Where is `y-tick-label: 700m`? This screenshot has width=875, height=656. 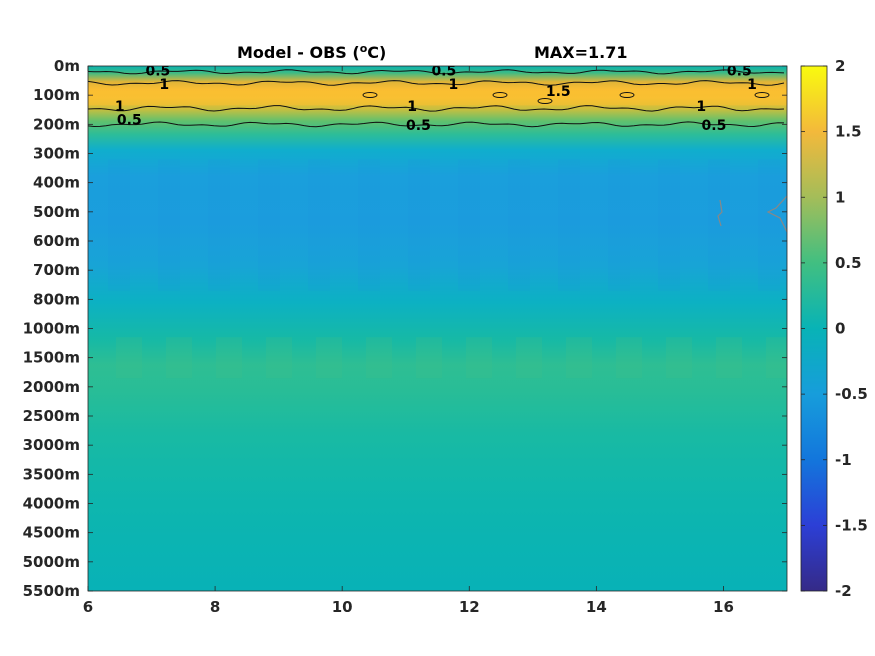 y-tick-label: 700m is located at coordinates (56, 270).